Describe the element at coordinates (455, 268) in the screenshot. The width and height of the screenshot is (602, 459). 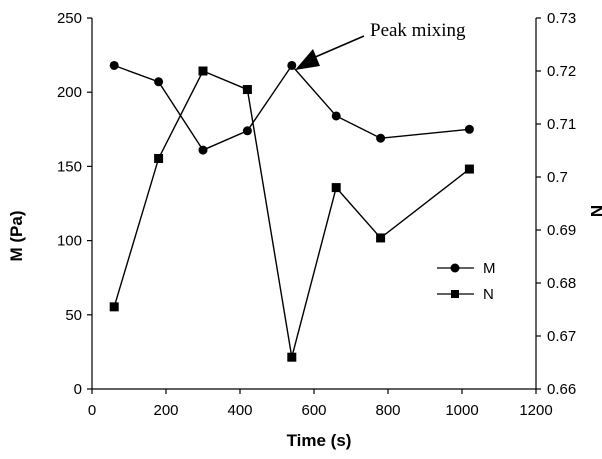
I see `legend-marker-m` at that location.